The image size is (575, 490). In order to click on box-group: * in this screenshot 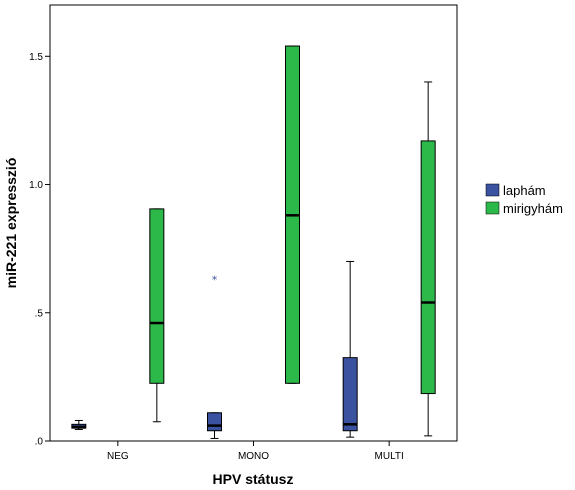, I will do `click(214, 356)`.